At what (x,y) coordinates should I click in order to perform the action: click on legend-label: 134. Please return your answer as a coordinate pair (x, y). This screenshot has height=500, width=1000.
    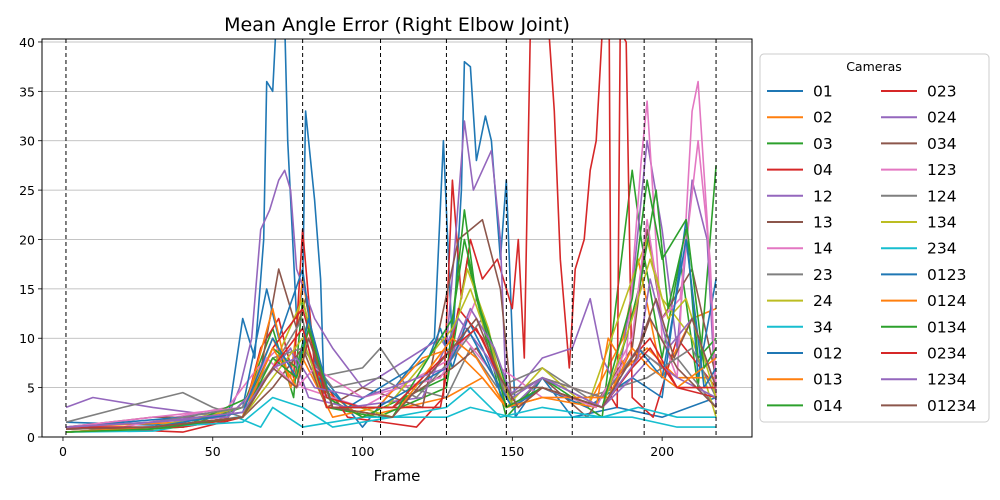
    Looking at the image, I should click on (942, 223).